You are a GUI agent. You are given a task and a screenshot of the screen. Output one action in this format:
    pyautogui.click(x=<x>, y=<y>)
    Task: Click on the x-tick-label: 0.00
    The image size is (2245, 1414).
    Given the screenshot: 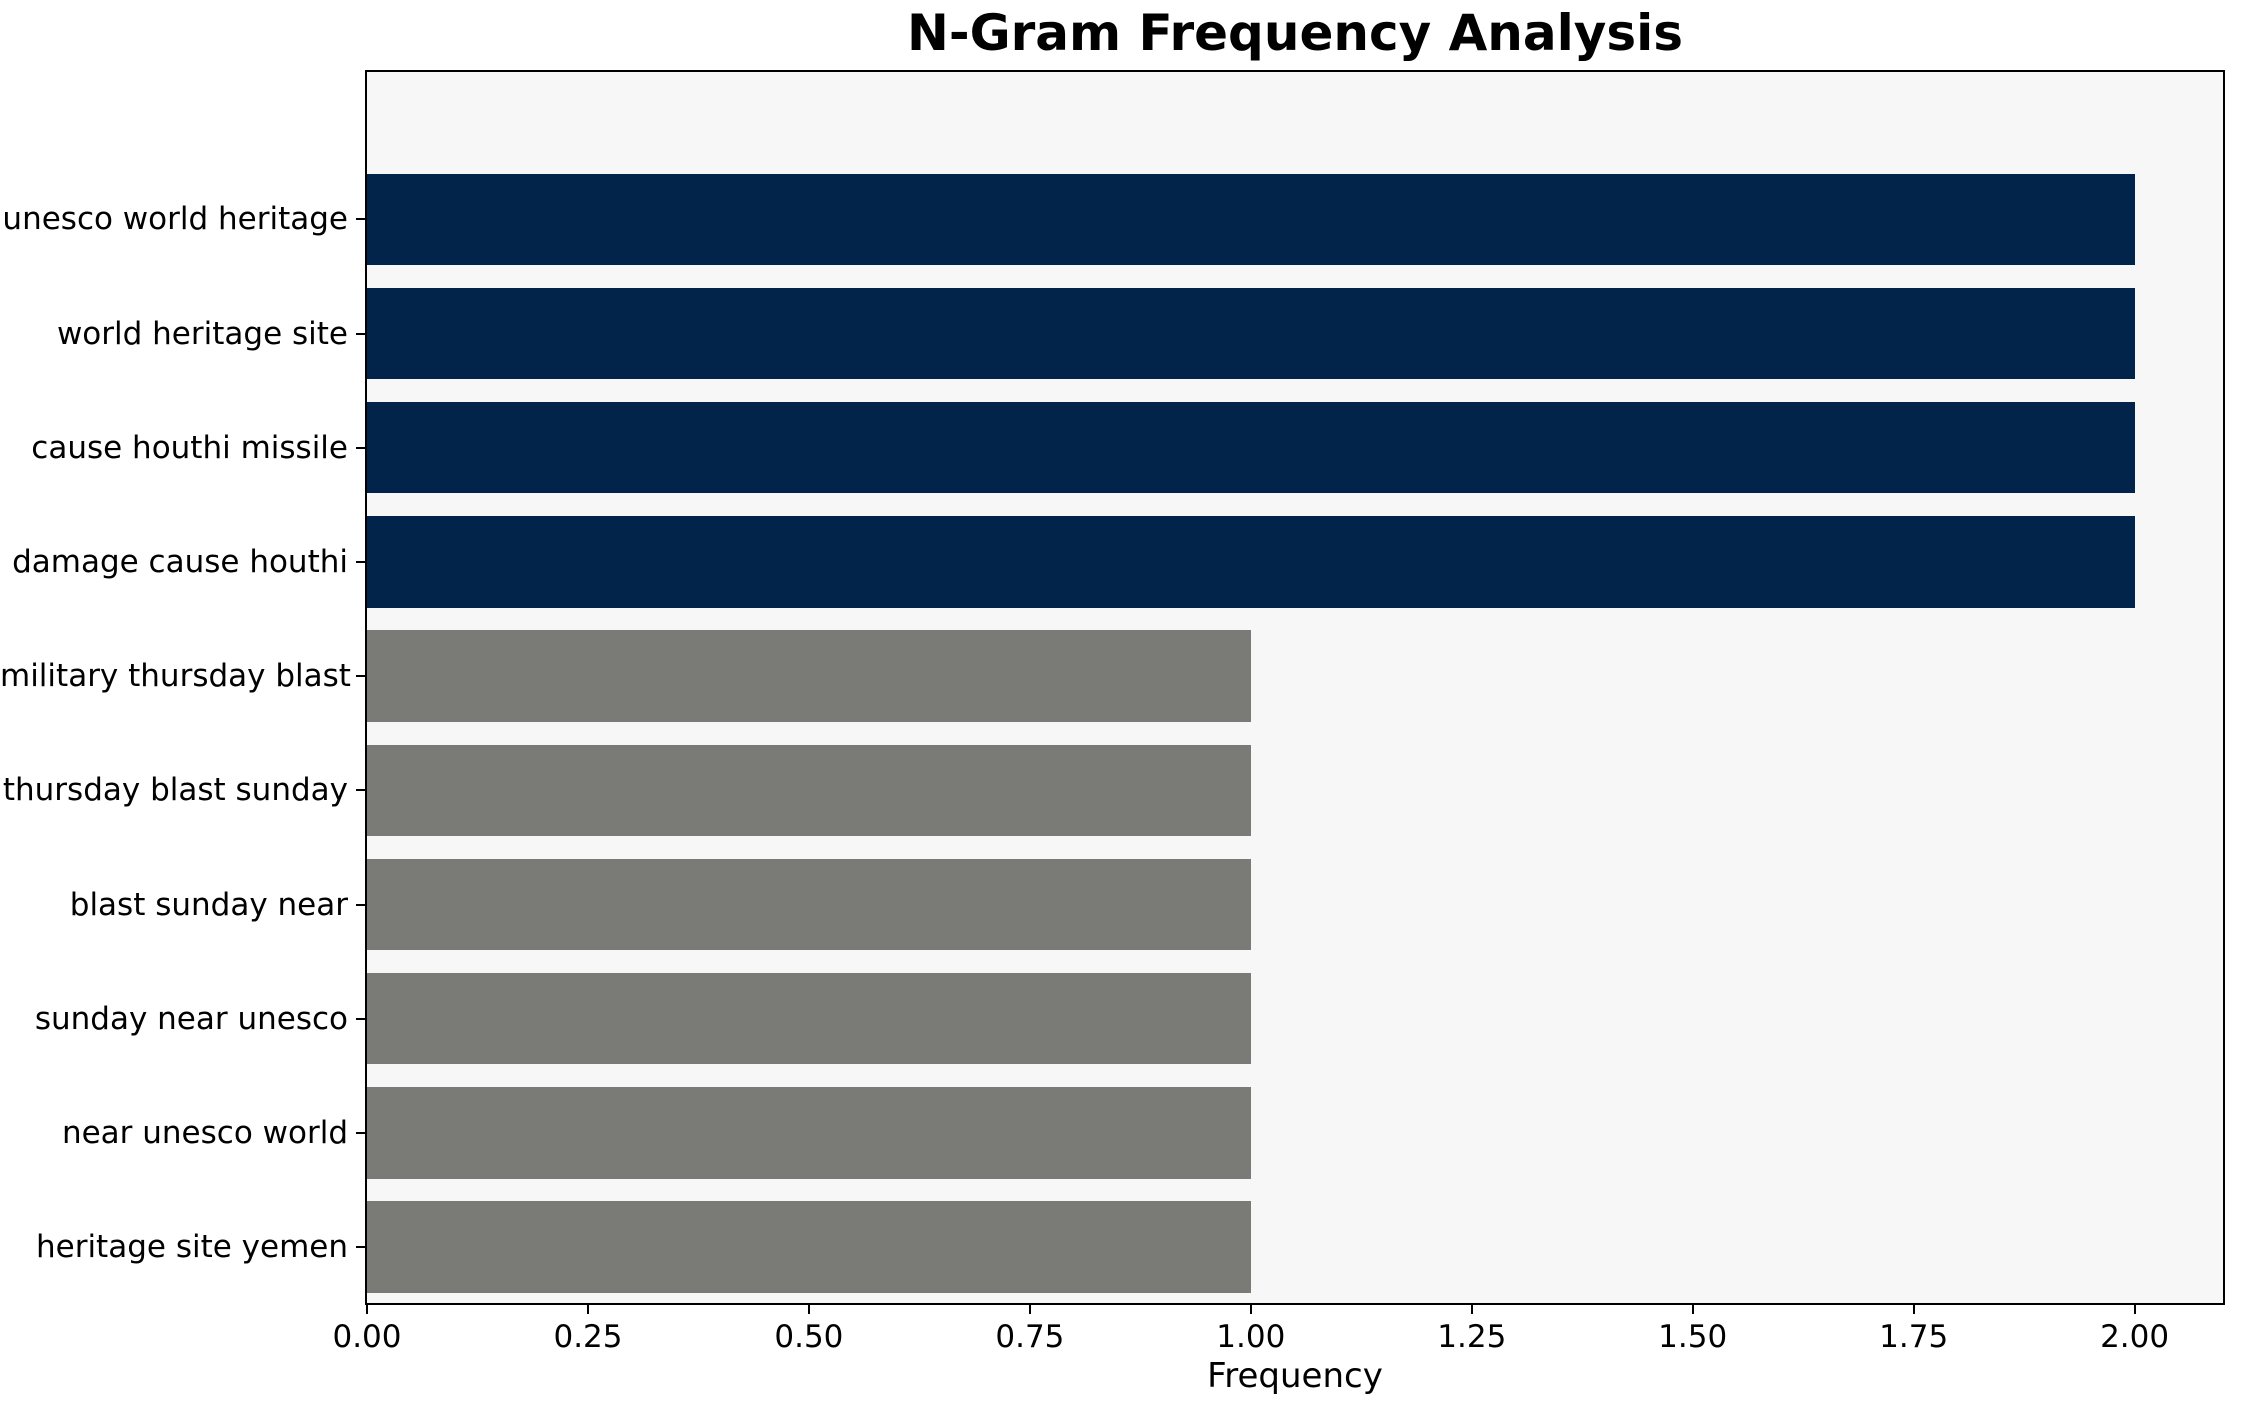 What is the action you would take?
    pyautogui.click(x=367, y=1337)
    